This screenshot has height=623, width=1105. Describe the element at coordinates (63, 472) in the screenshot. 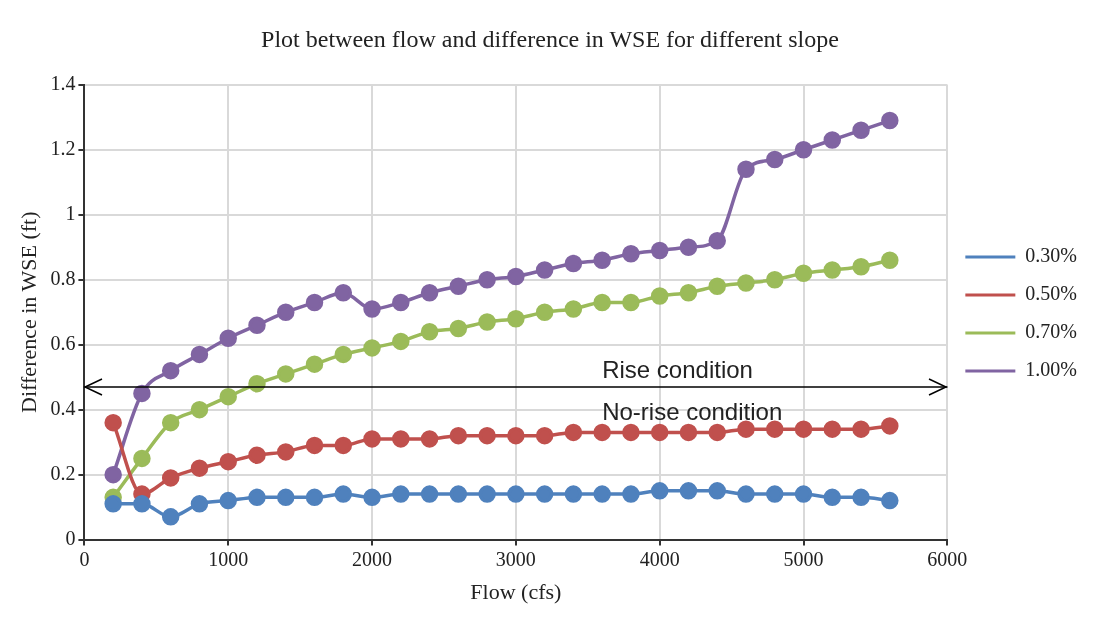

I see `y-tick-label: 0.2` at that location.